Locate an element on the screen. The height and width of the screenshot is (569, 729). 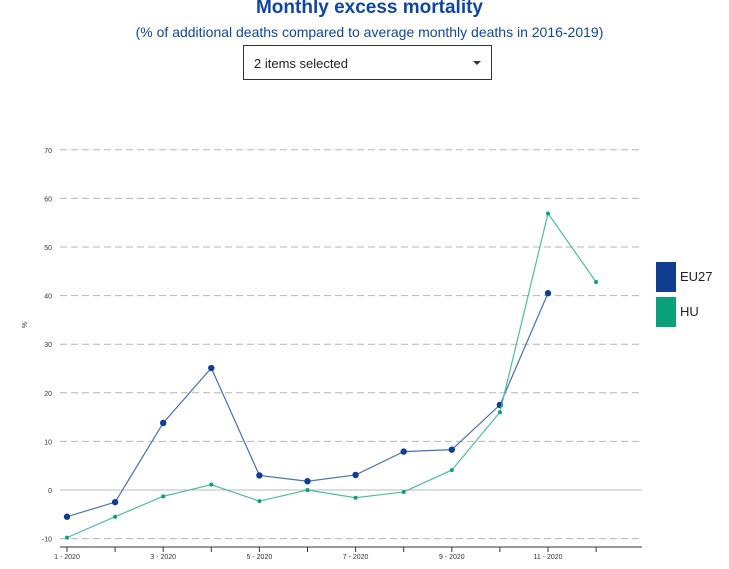
y-tick-label: 70 is located at coordinates (48, 151).